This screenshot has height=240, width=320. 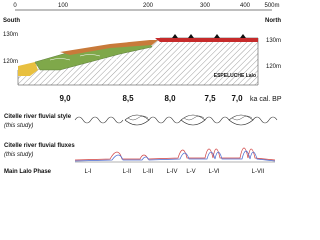 I want to click on age-label: 8,5, so click(x=128, y=98).